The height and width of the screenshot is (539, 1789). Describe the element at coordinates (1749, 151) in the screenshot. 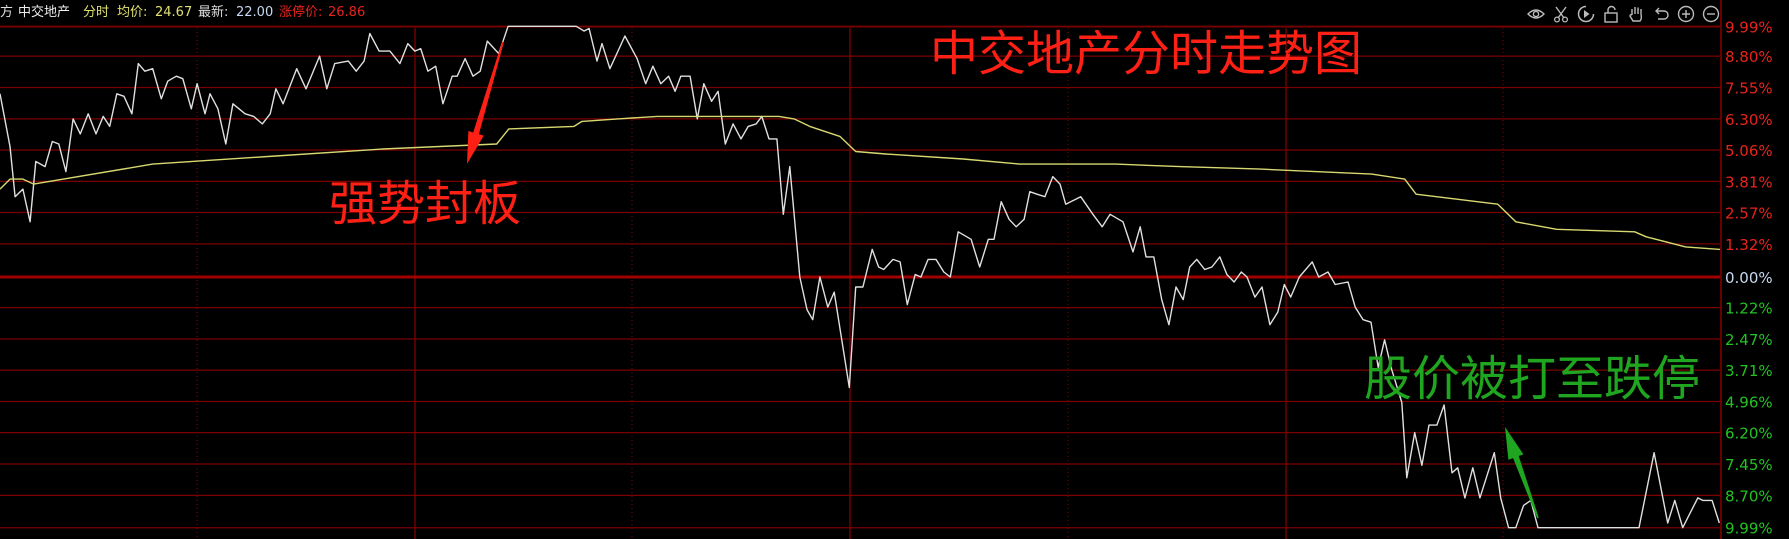

I see `y-tick-label: 5.06%` at that location.